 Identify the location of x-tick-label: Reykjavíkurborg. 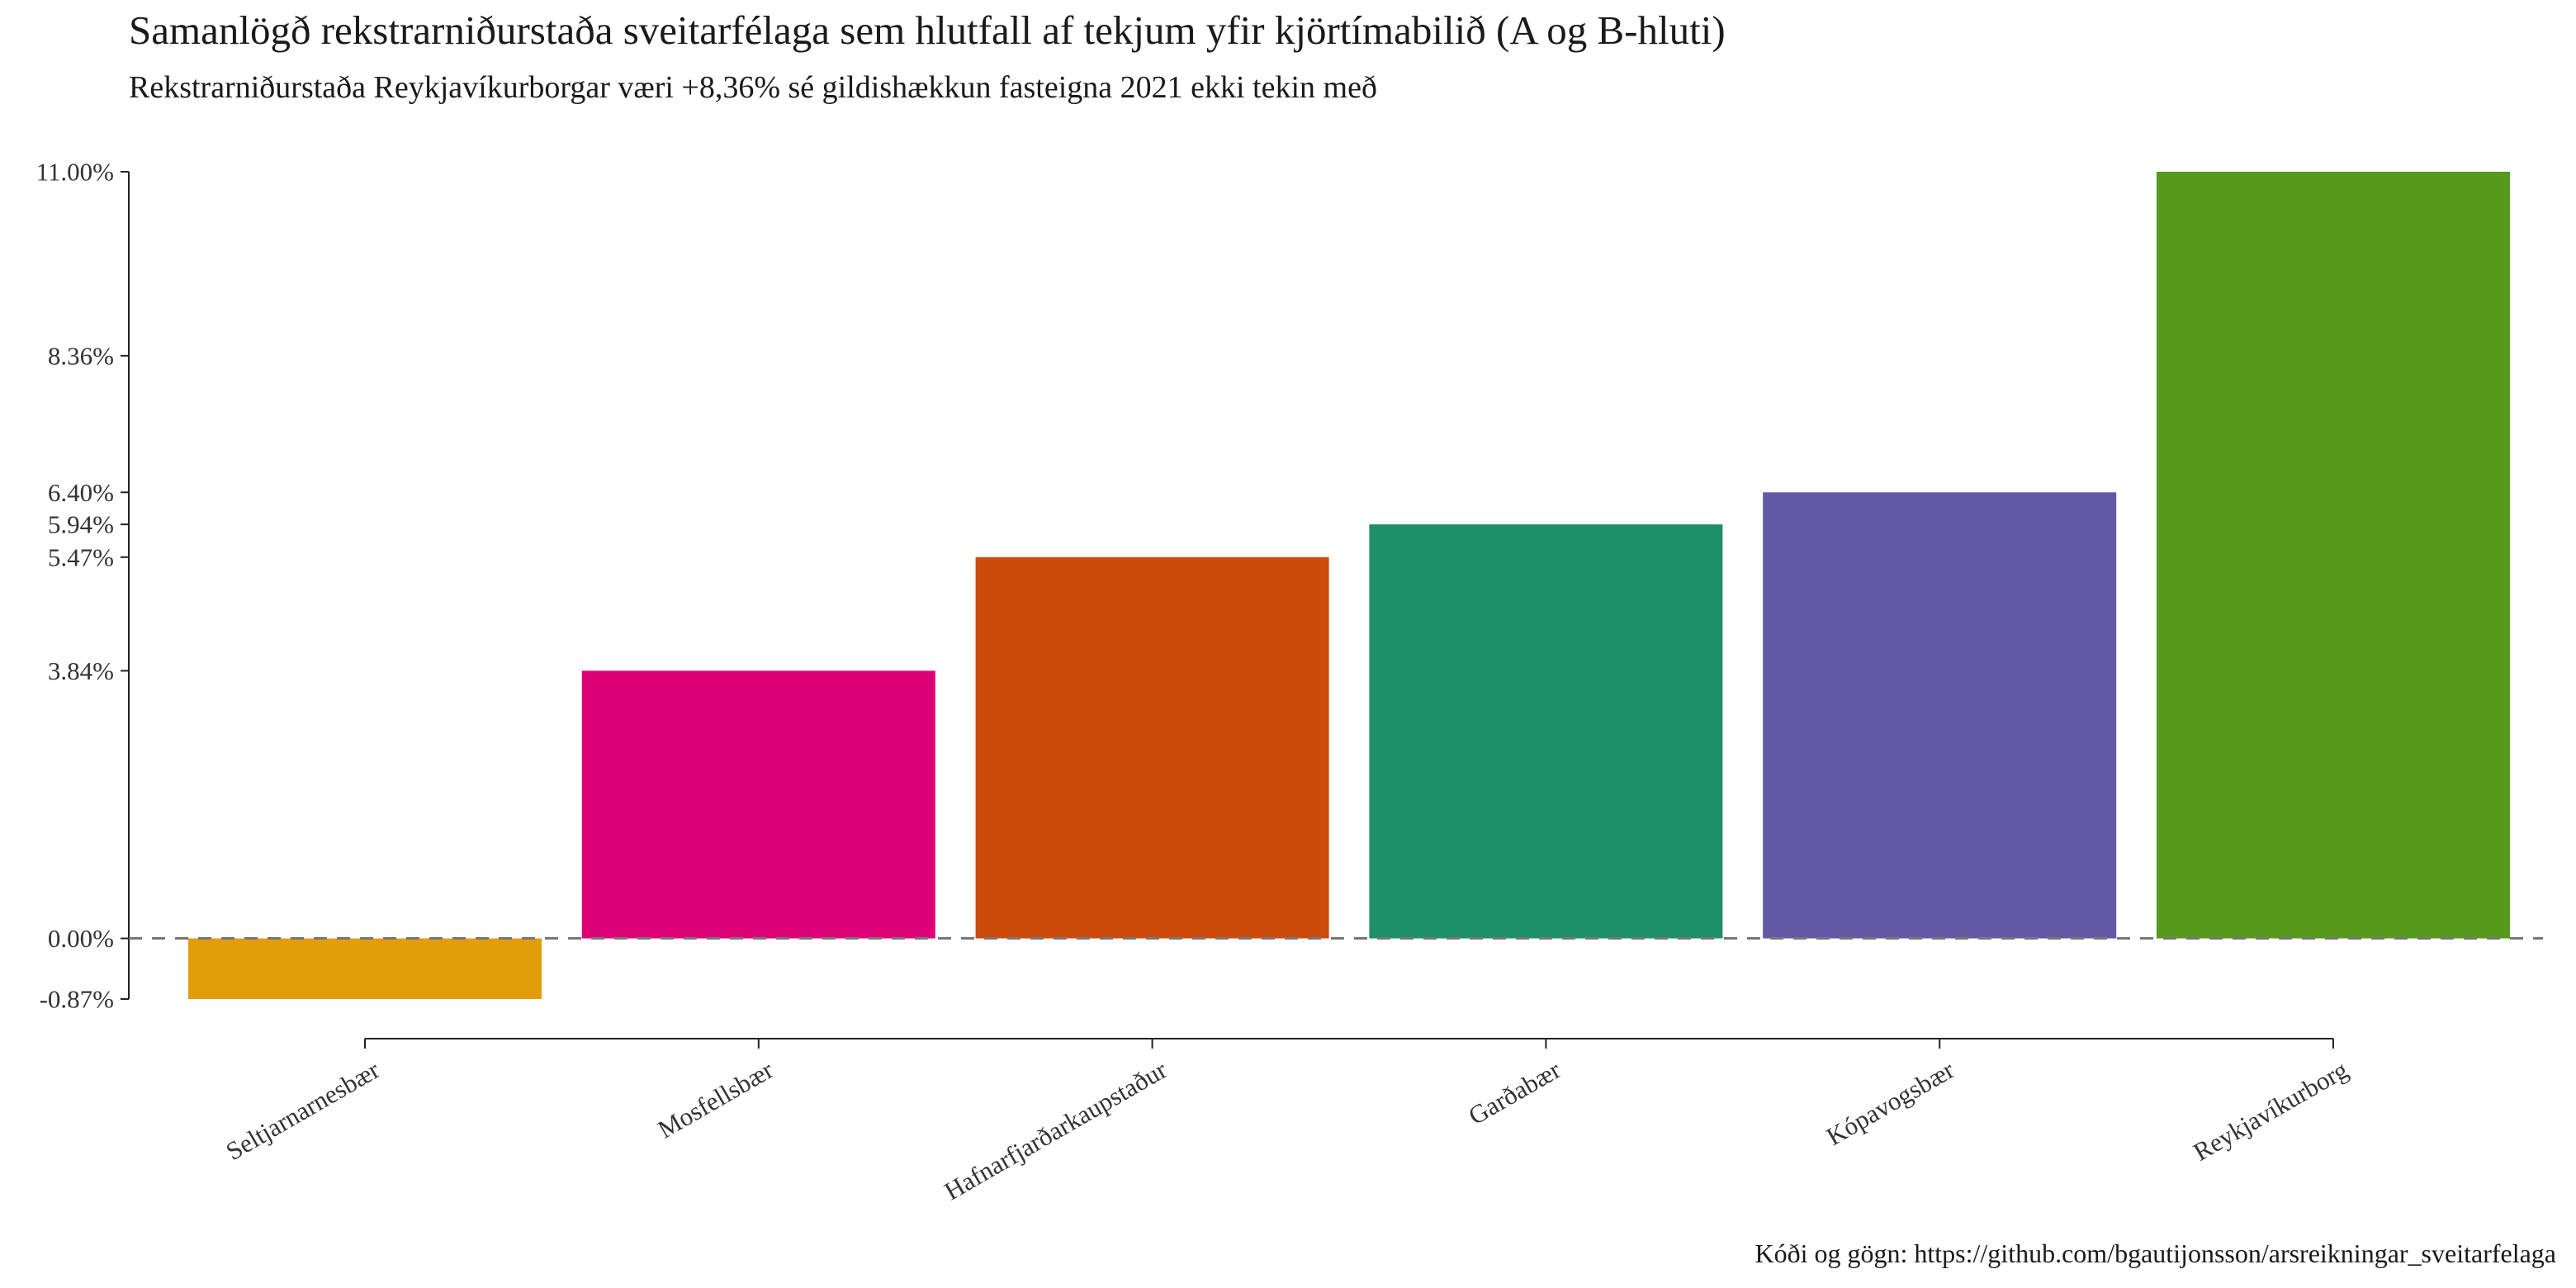
(2271, 1111).